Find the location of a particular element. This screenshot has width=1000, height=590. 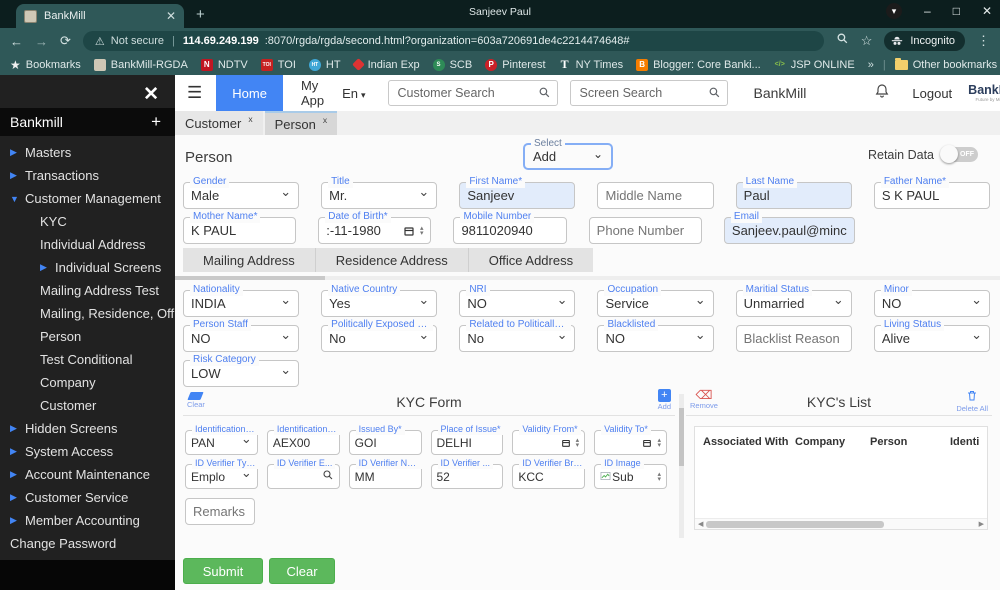

bookmark-item: S SCB is located at coordinates (452, 64).